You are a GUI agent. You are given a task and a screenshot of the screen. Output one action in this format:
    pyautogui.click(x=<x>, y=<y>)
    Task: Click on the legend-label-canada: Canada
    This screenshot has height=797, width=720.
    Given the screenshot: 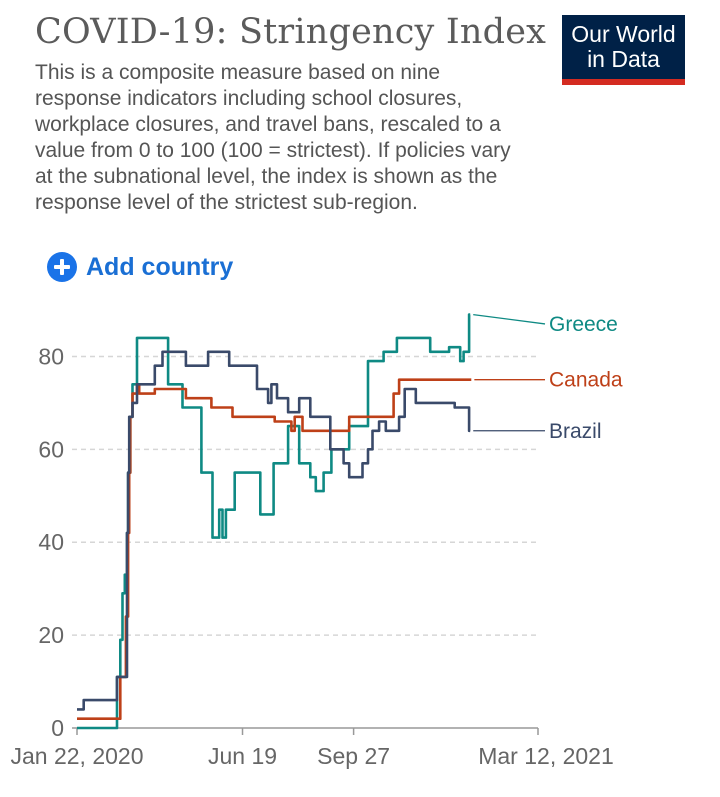 What is the action you would take?
    pyautogui.click(x=586, y=380)
    